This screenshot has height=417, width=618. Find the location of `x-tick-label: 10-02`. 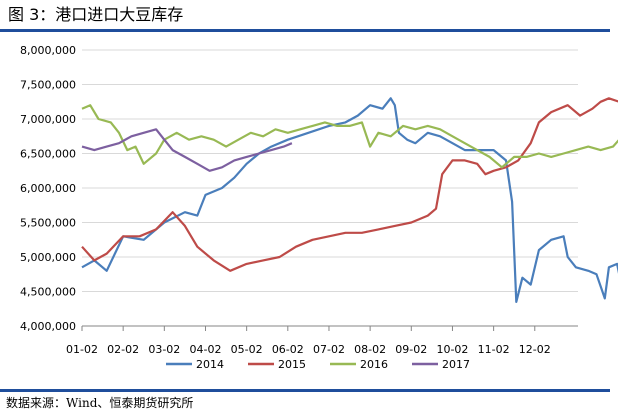

x-tick-label: 10-02 is located at coordinates (452, 349).